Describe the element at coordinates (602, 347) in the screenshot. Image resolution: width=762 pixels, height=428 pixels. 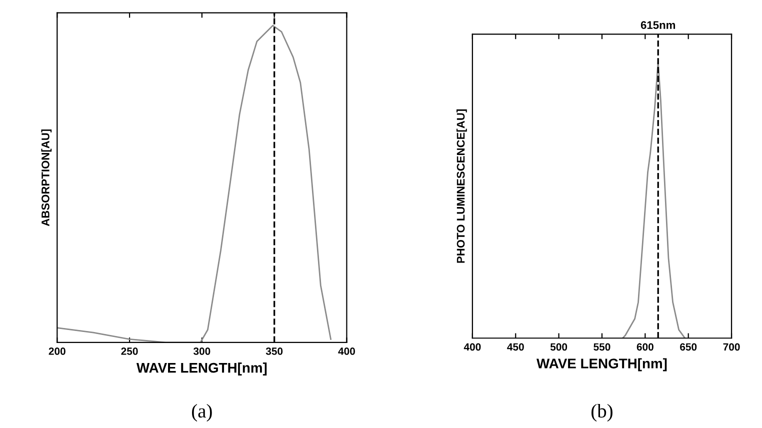
I see `x-tick-label: 550` at that location.